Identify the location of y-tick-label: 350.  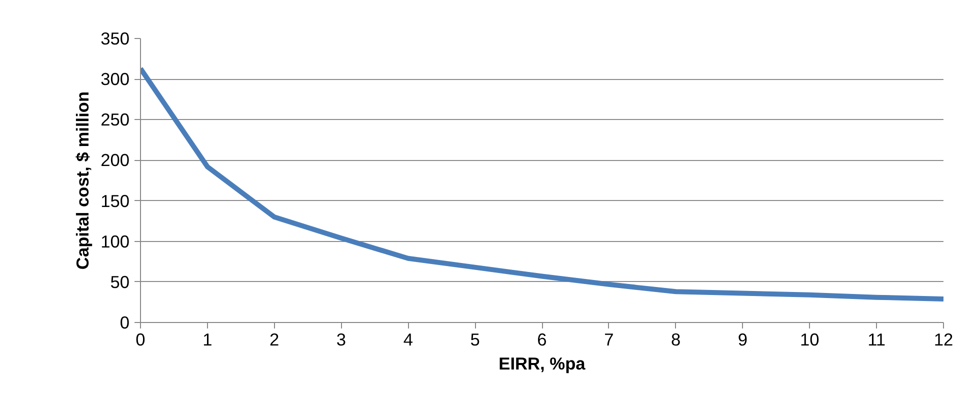
(115, 38).